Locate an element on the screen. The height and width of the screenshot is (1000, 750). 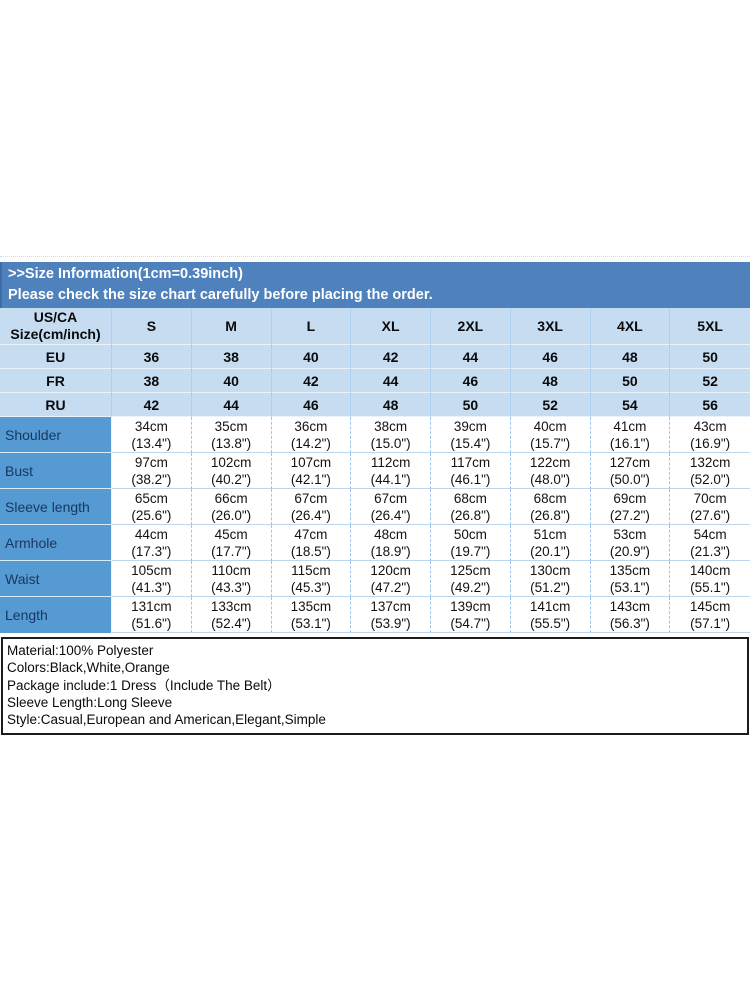
value-inch: (51.6") is located at coordinates (151, 623).